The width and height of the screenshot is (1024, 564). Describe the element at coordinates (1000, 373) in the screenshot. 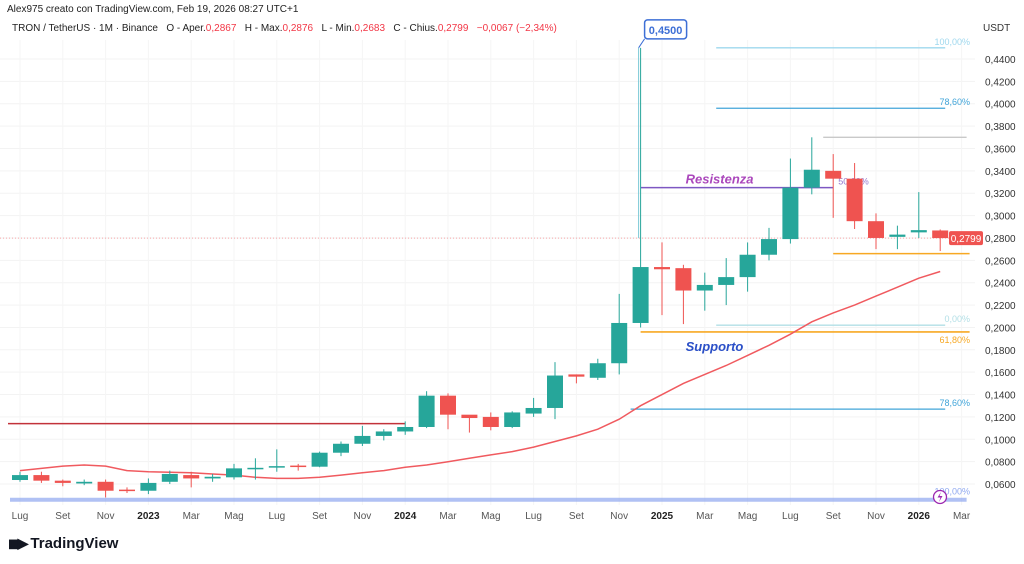

I see `y-tick-label: 0,1600` at that location.